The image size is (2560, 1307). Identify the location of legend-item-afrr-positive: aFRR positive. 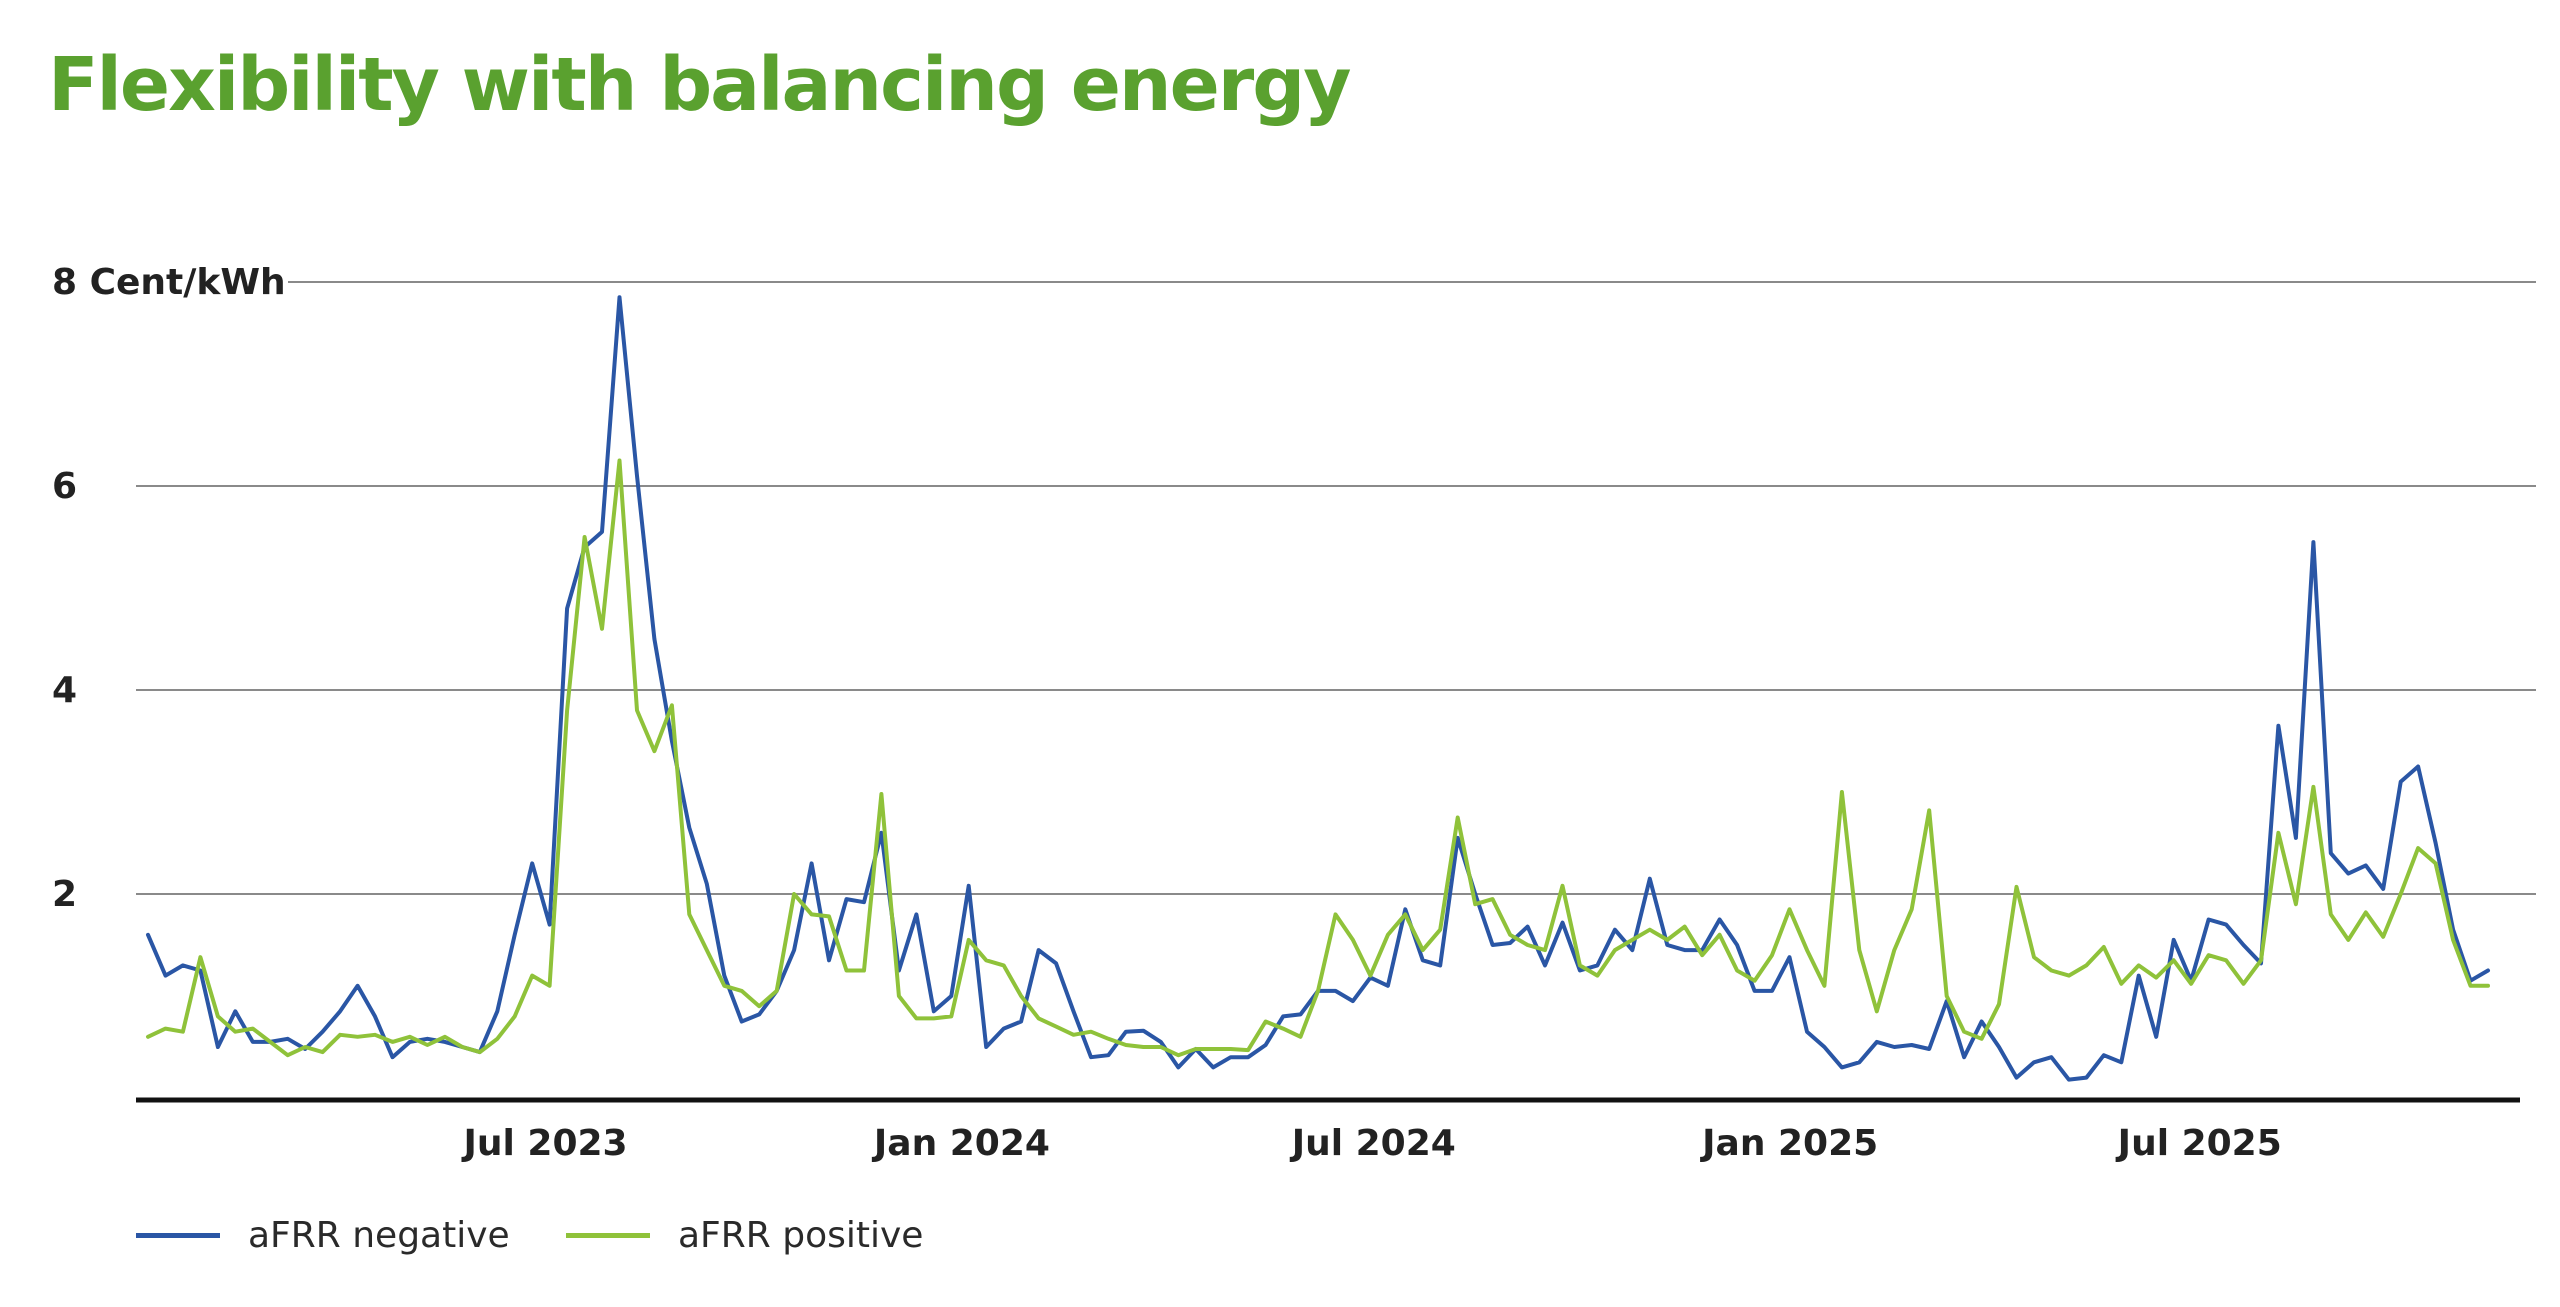
(744, 1235).